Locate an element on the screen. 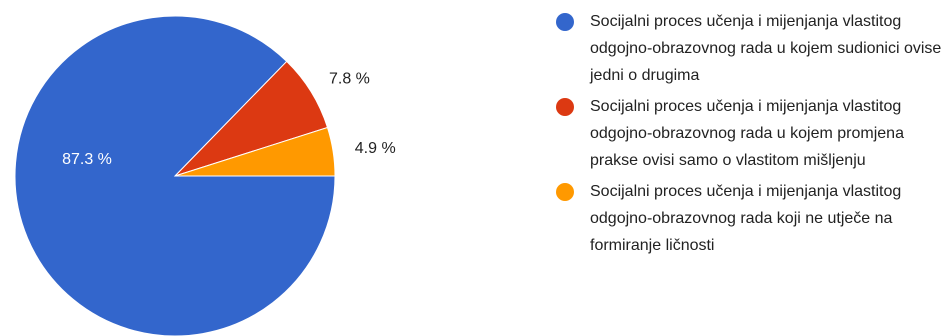 The width and height of the screenshot is (949, 336). pie-labels: 87.3 % 7.8 % 4.9 % is located at coordinates (229, 119).